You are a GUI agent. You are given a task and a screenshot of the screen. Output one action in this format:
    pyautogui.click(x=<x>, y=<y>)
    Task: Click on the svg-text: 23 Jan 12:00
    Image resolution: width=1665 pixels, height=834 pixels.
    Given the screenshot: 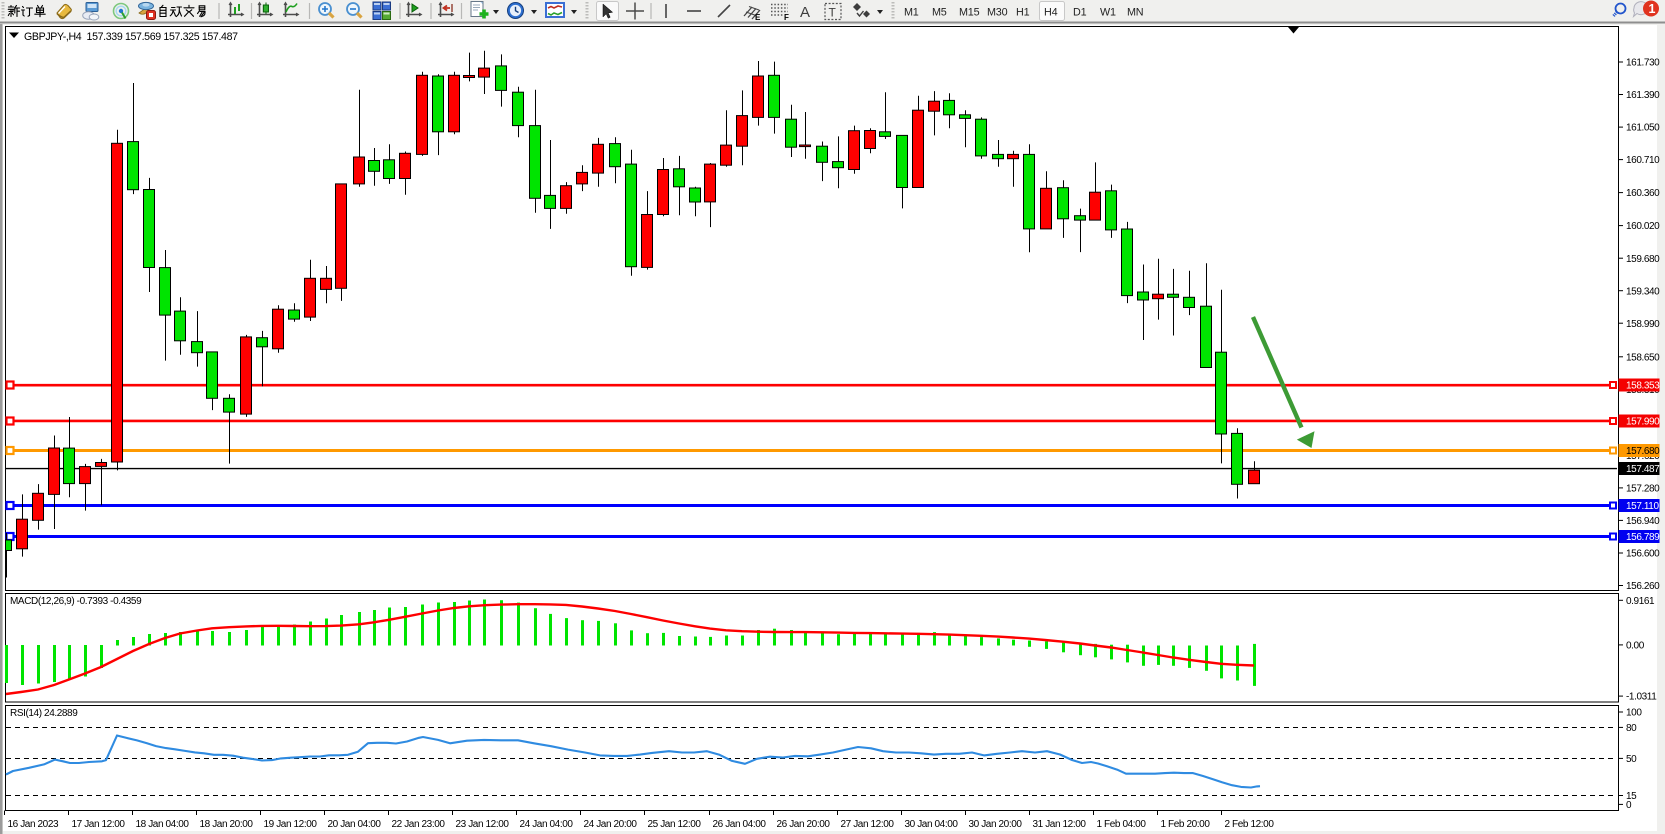 What is the action you would take?
    pyautogui.click(x=483, y=824)
    